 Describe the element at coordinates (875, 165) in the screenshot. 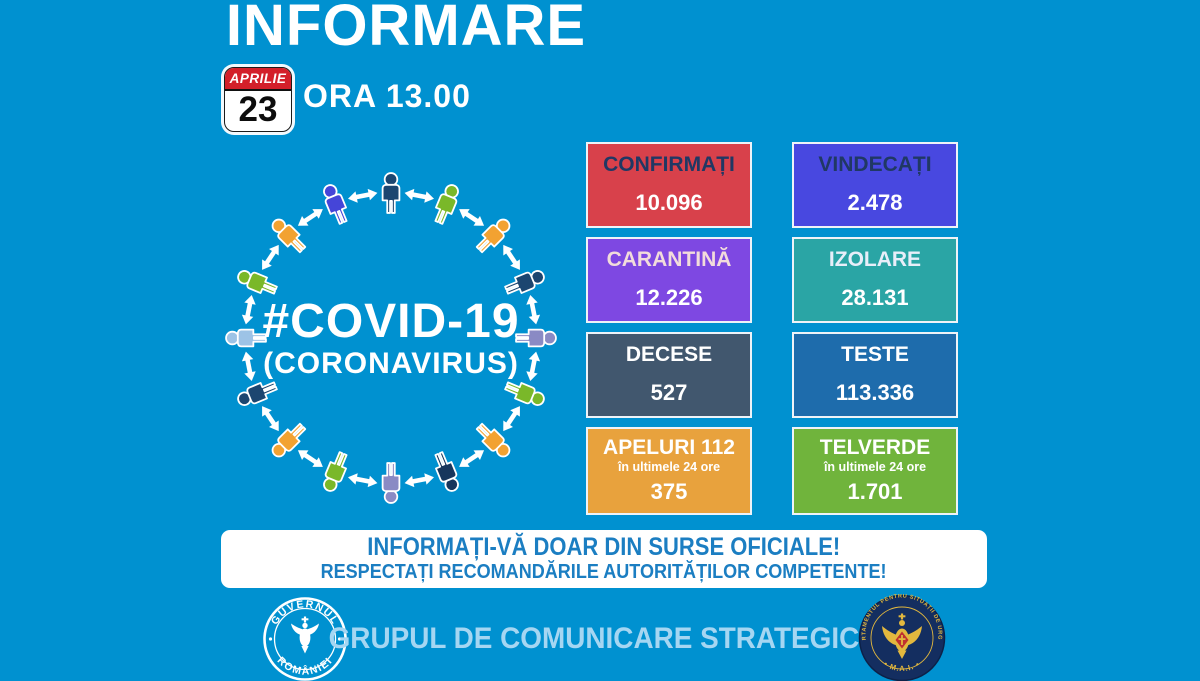

I see `stat-label: VINDECAȚI` at that location.